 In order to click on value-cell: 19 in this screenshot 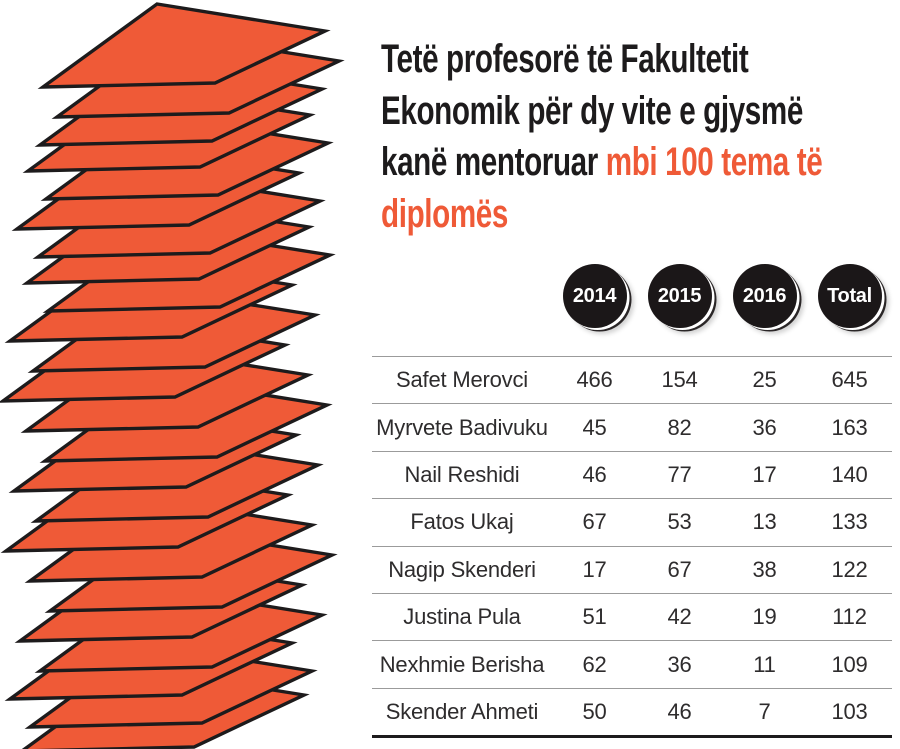, I will do `click(764, 617)`.